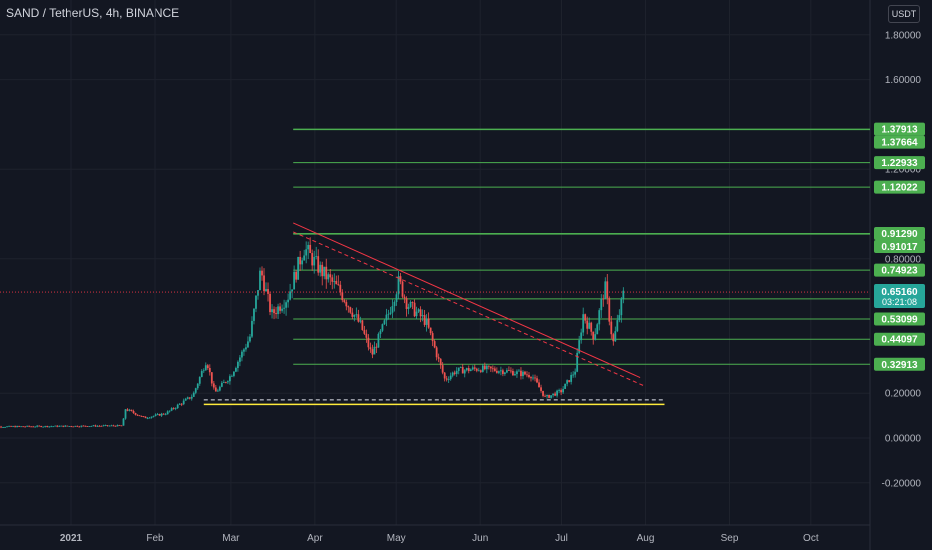 The image size is (932, 550). I want to click on downtrend-line, so click(467, 300).